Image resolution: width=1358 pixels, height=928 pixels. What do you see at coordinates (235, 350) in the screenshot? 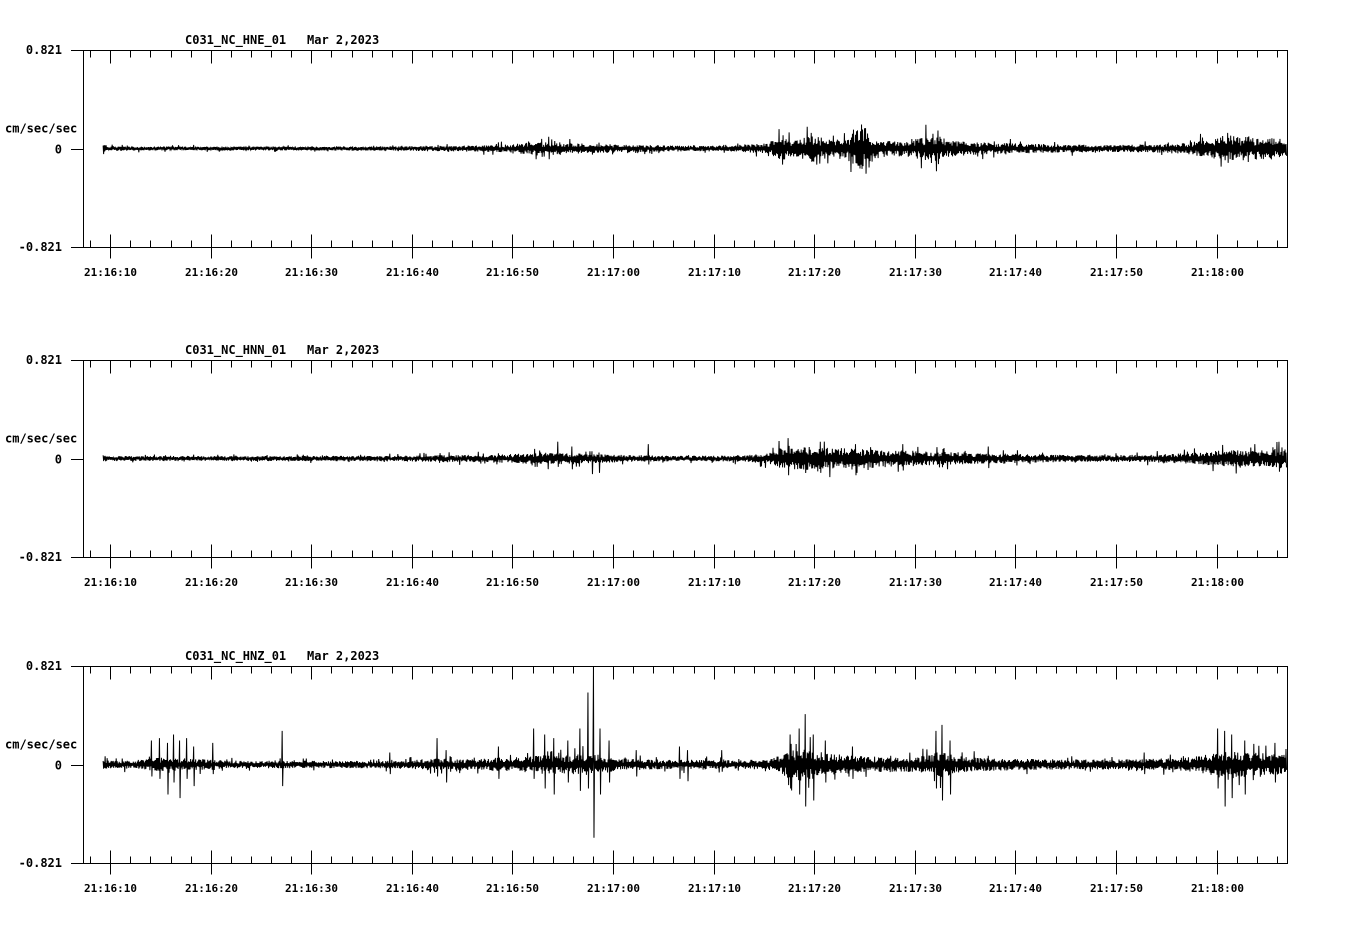
I see `panel-title: C031_NC_HNN_01` at bounding box center [235, 350].